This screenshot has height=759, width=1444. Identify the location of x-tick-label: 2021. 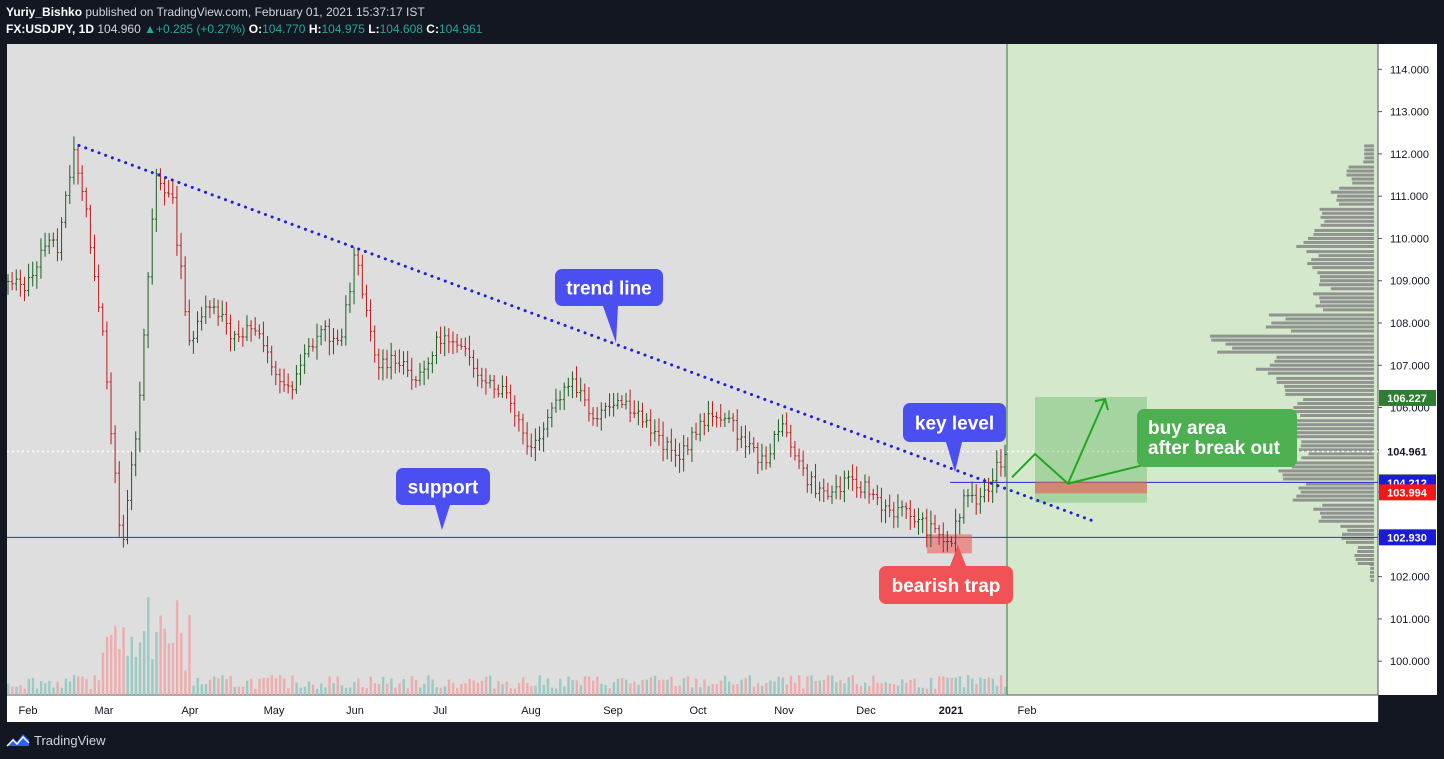
(951, 711).